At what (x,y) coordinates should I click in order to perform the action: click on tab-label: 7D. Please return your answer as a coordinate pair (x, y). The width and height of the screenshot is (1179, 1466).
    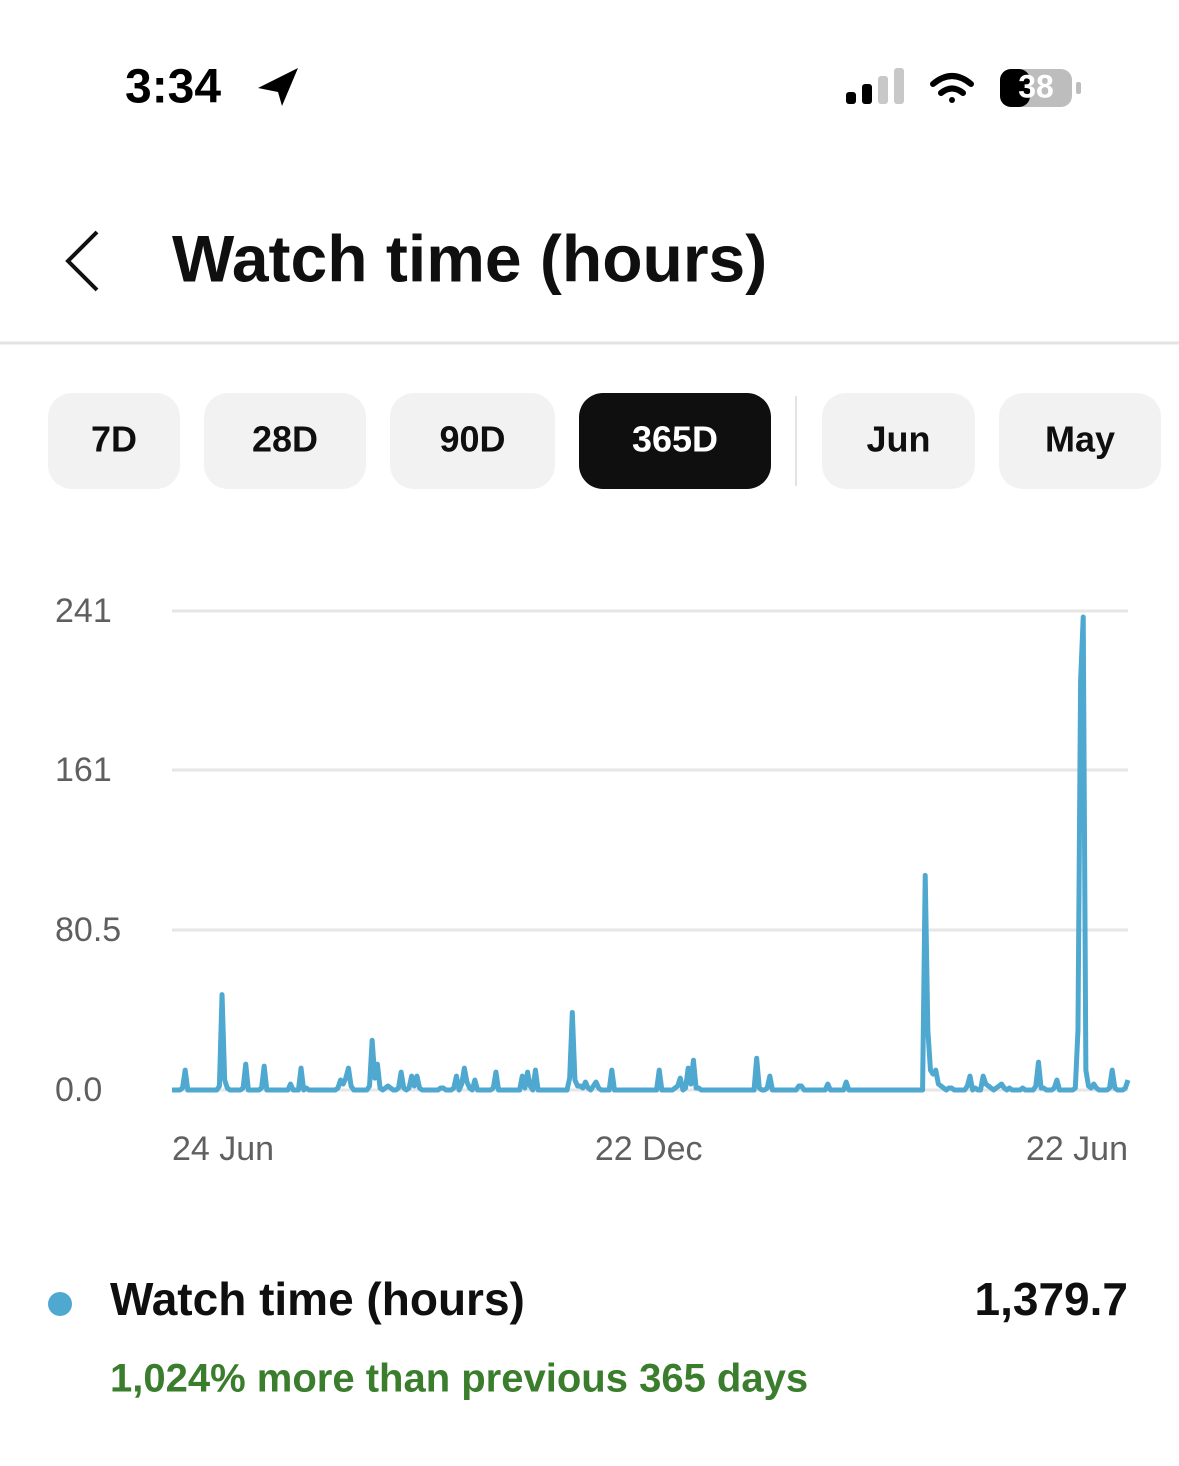
    Looking at the image, I should click on (114, 439).